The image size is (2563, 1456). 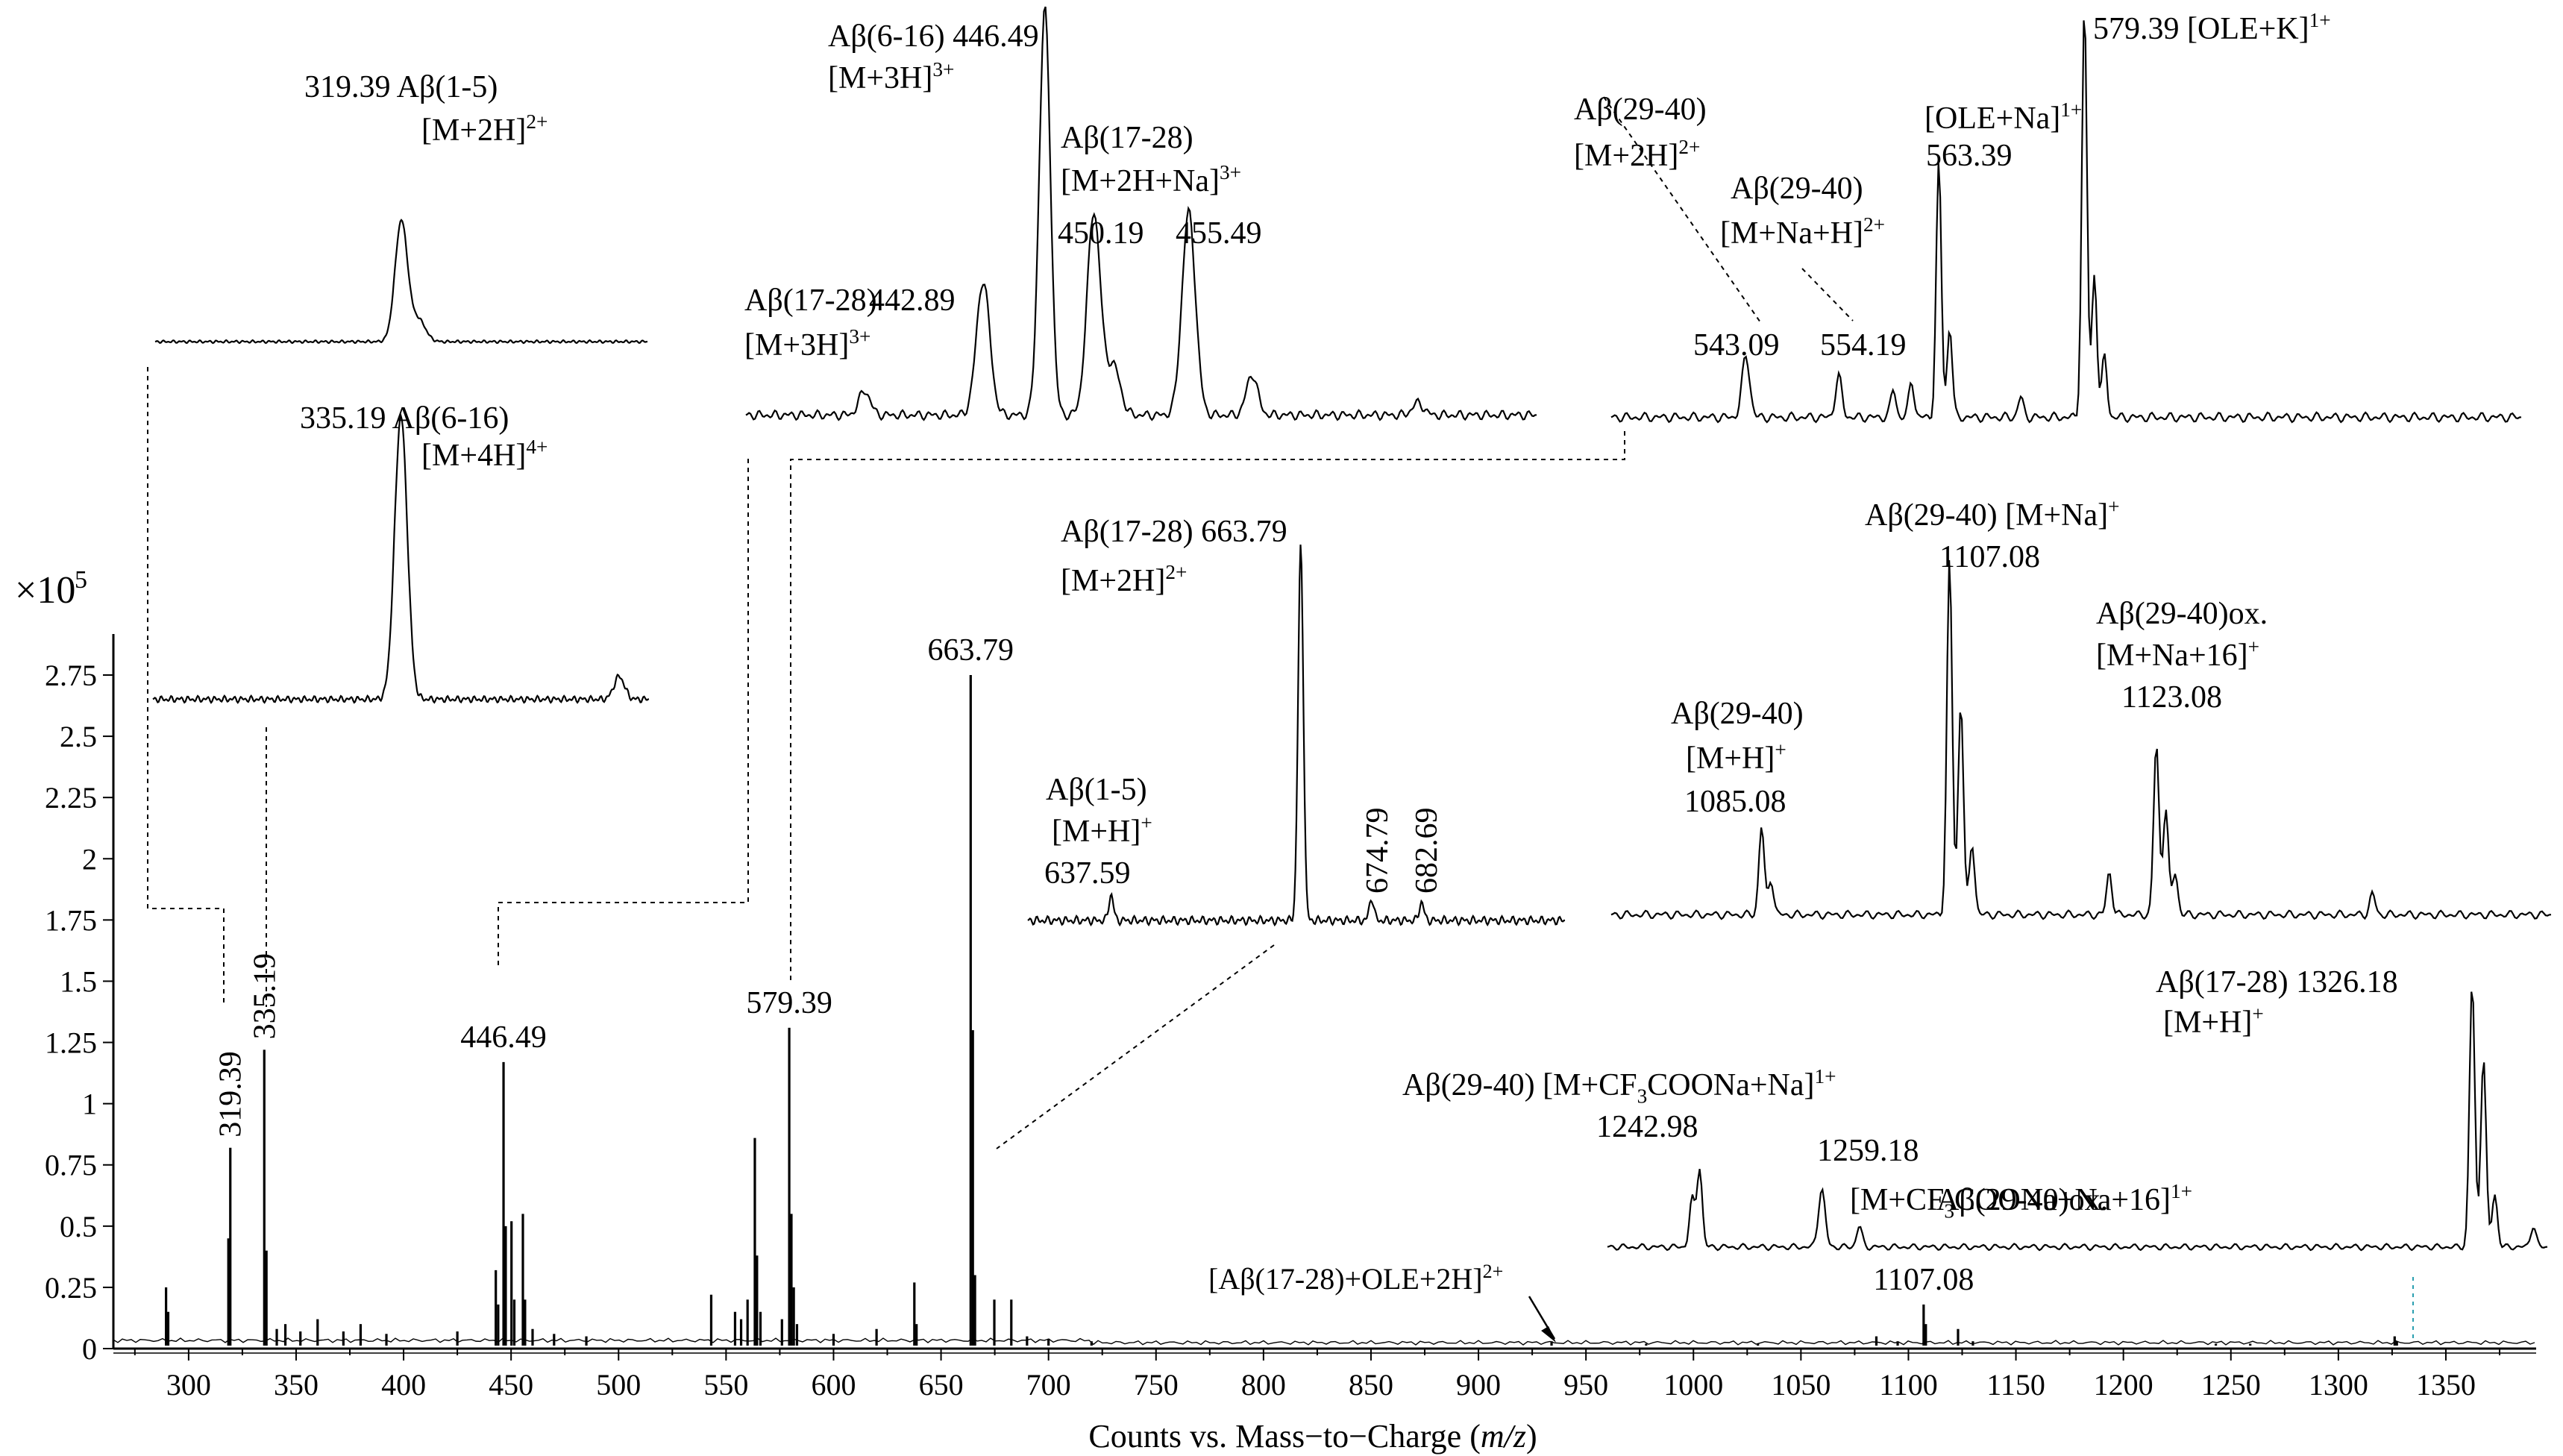 I want to click on inset-label: 319.39 Aβ(1-5), so click(x=401, y=87).